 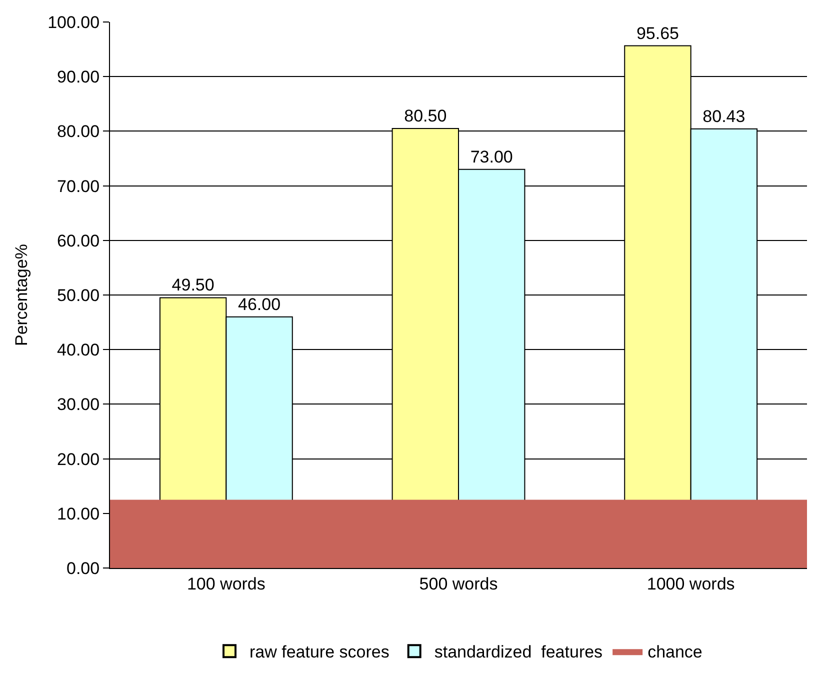 What do you see at coordinates (78, 240) in the screenshot?
I see `y-tick-label: 60.00` at bounding box center [78, 240].